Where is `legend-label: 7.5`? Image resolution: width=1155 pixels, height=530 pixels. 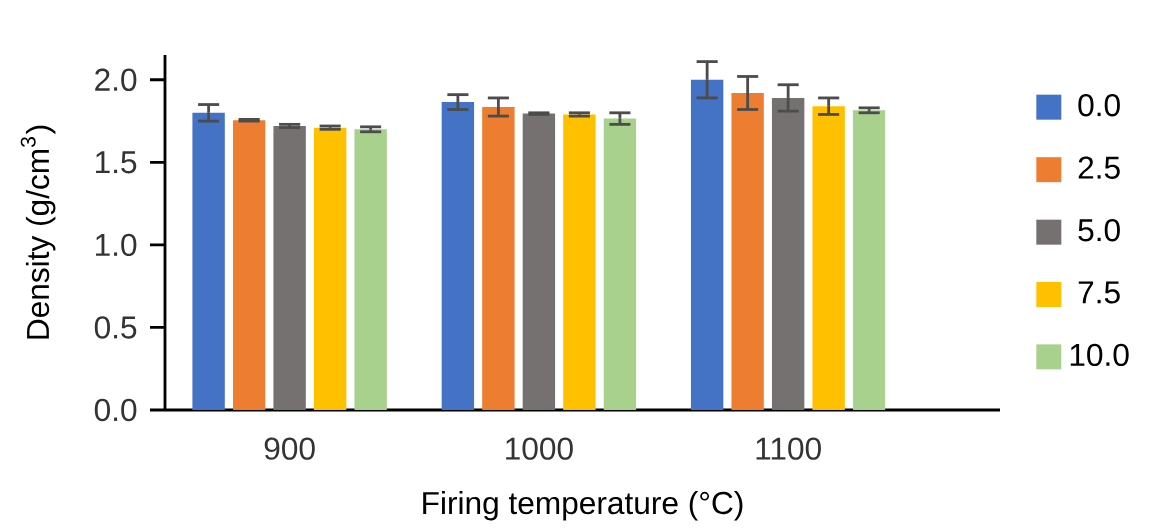 legend-label: 7.5 is located at coordinates (1099, 292).